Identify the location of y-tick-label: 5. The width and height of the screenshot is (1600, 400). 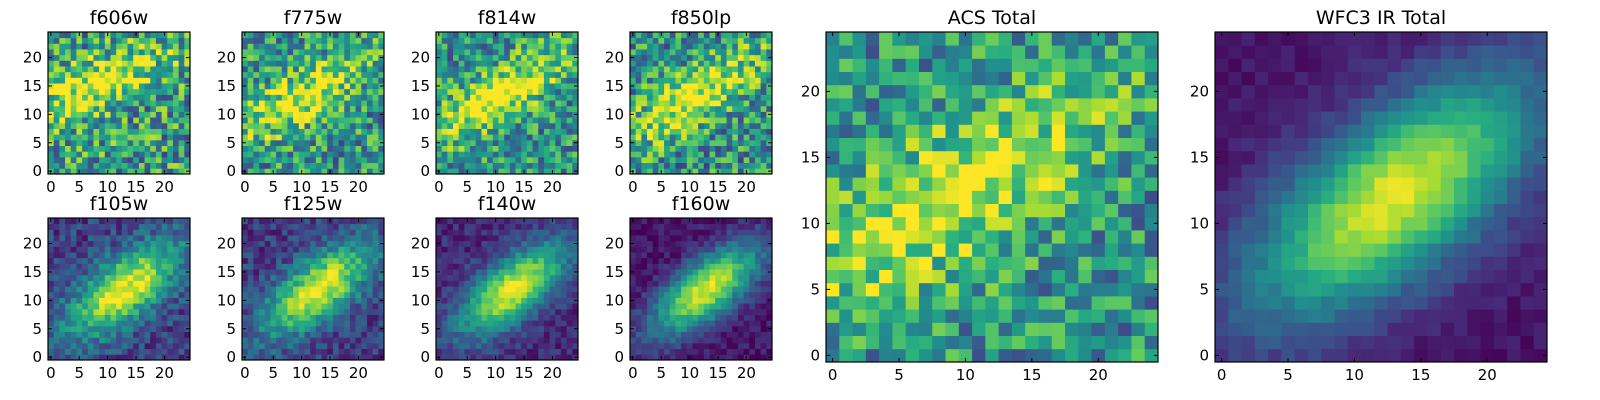
(815, 289).